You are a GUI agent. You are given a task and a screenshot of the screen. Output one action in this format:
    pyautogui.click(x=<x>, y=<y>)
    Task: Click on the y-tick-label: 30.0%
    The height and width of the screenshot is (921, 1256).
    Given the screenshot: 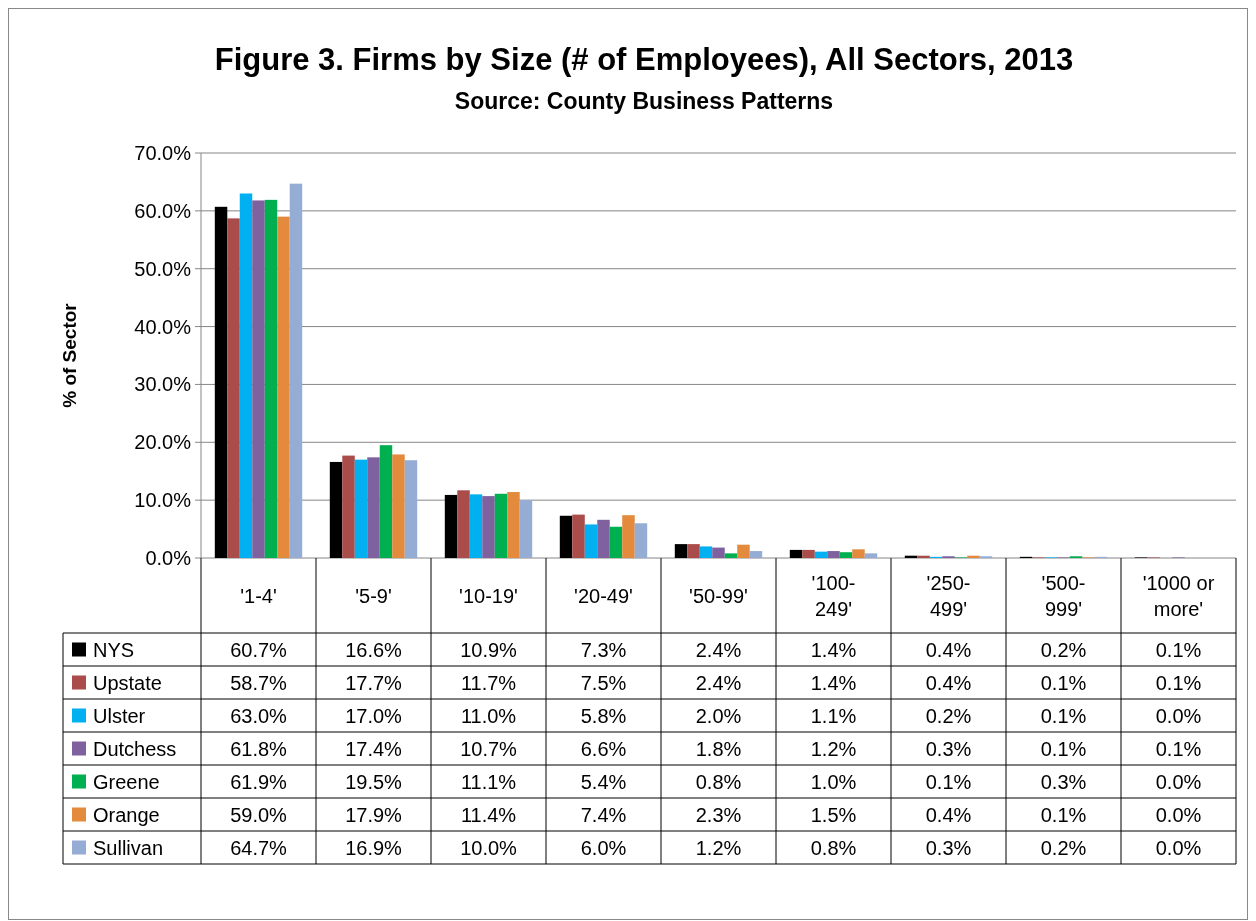 What is the action you would take?
    pyautogui.click(x=163, y=384)
    